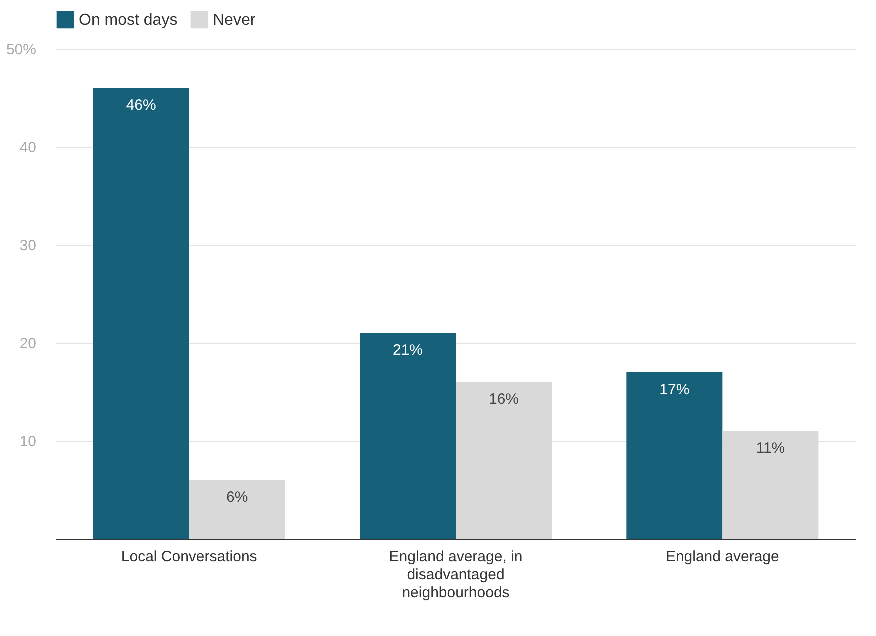  I want to click on y-tick-label: 50%, so click(21, 50).